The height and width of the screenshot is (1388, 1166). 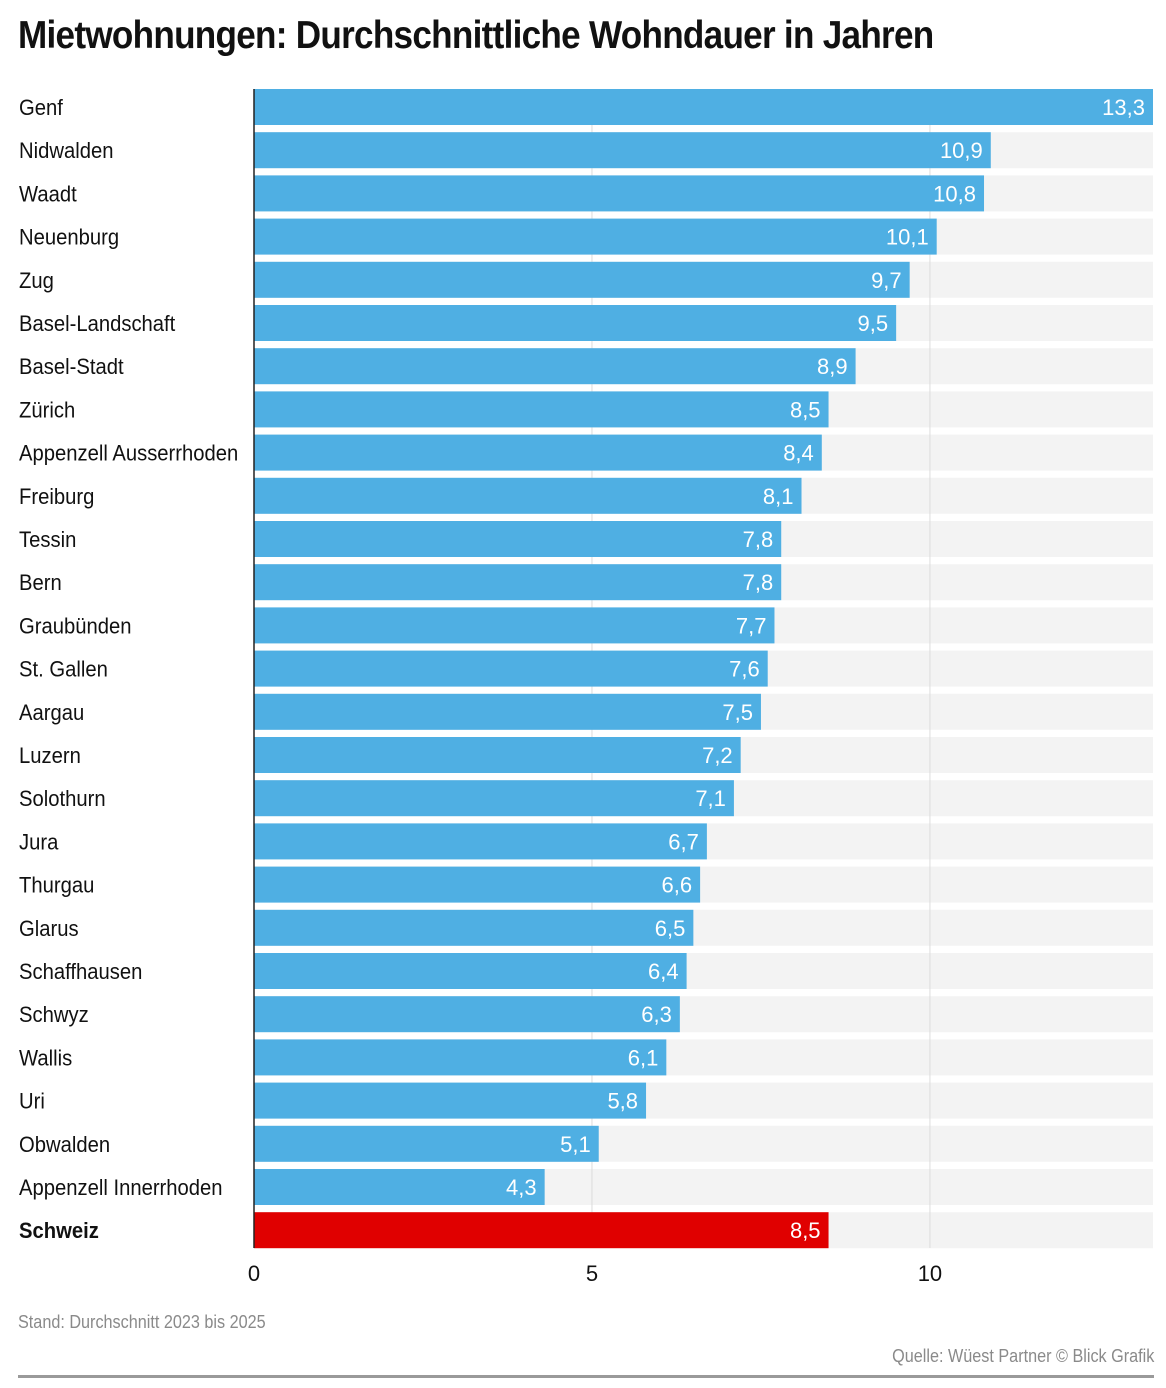 What do you see at coordinates (622, 1101) in the screenshot?
I see `value-label: 5,8` at bounding box center [622, 1101].